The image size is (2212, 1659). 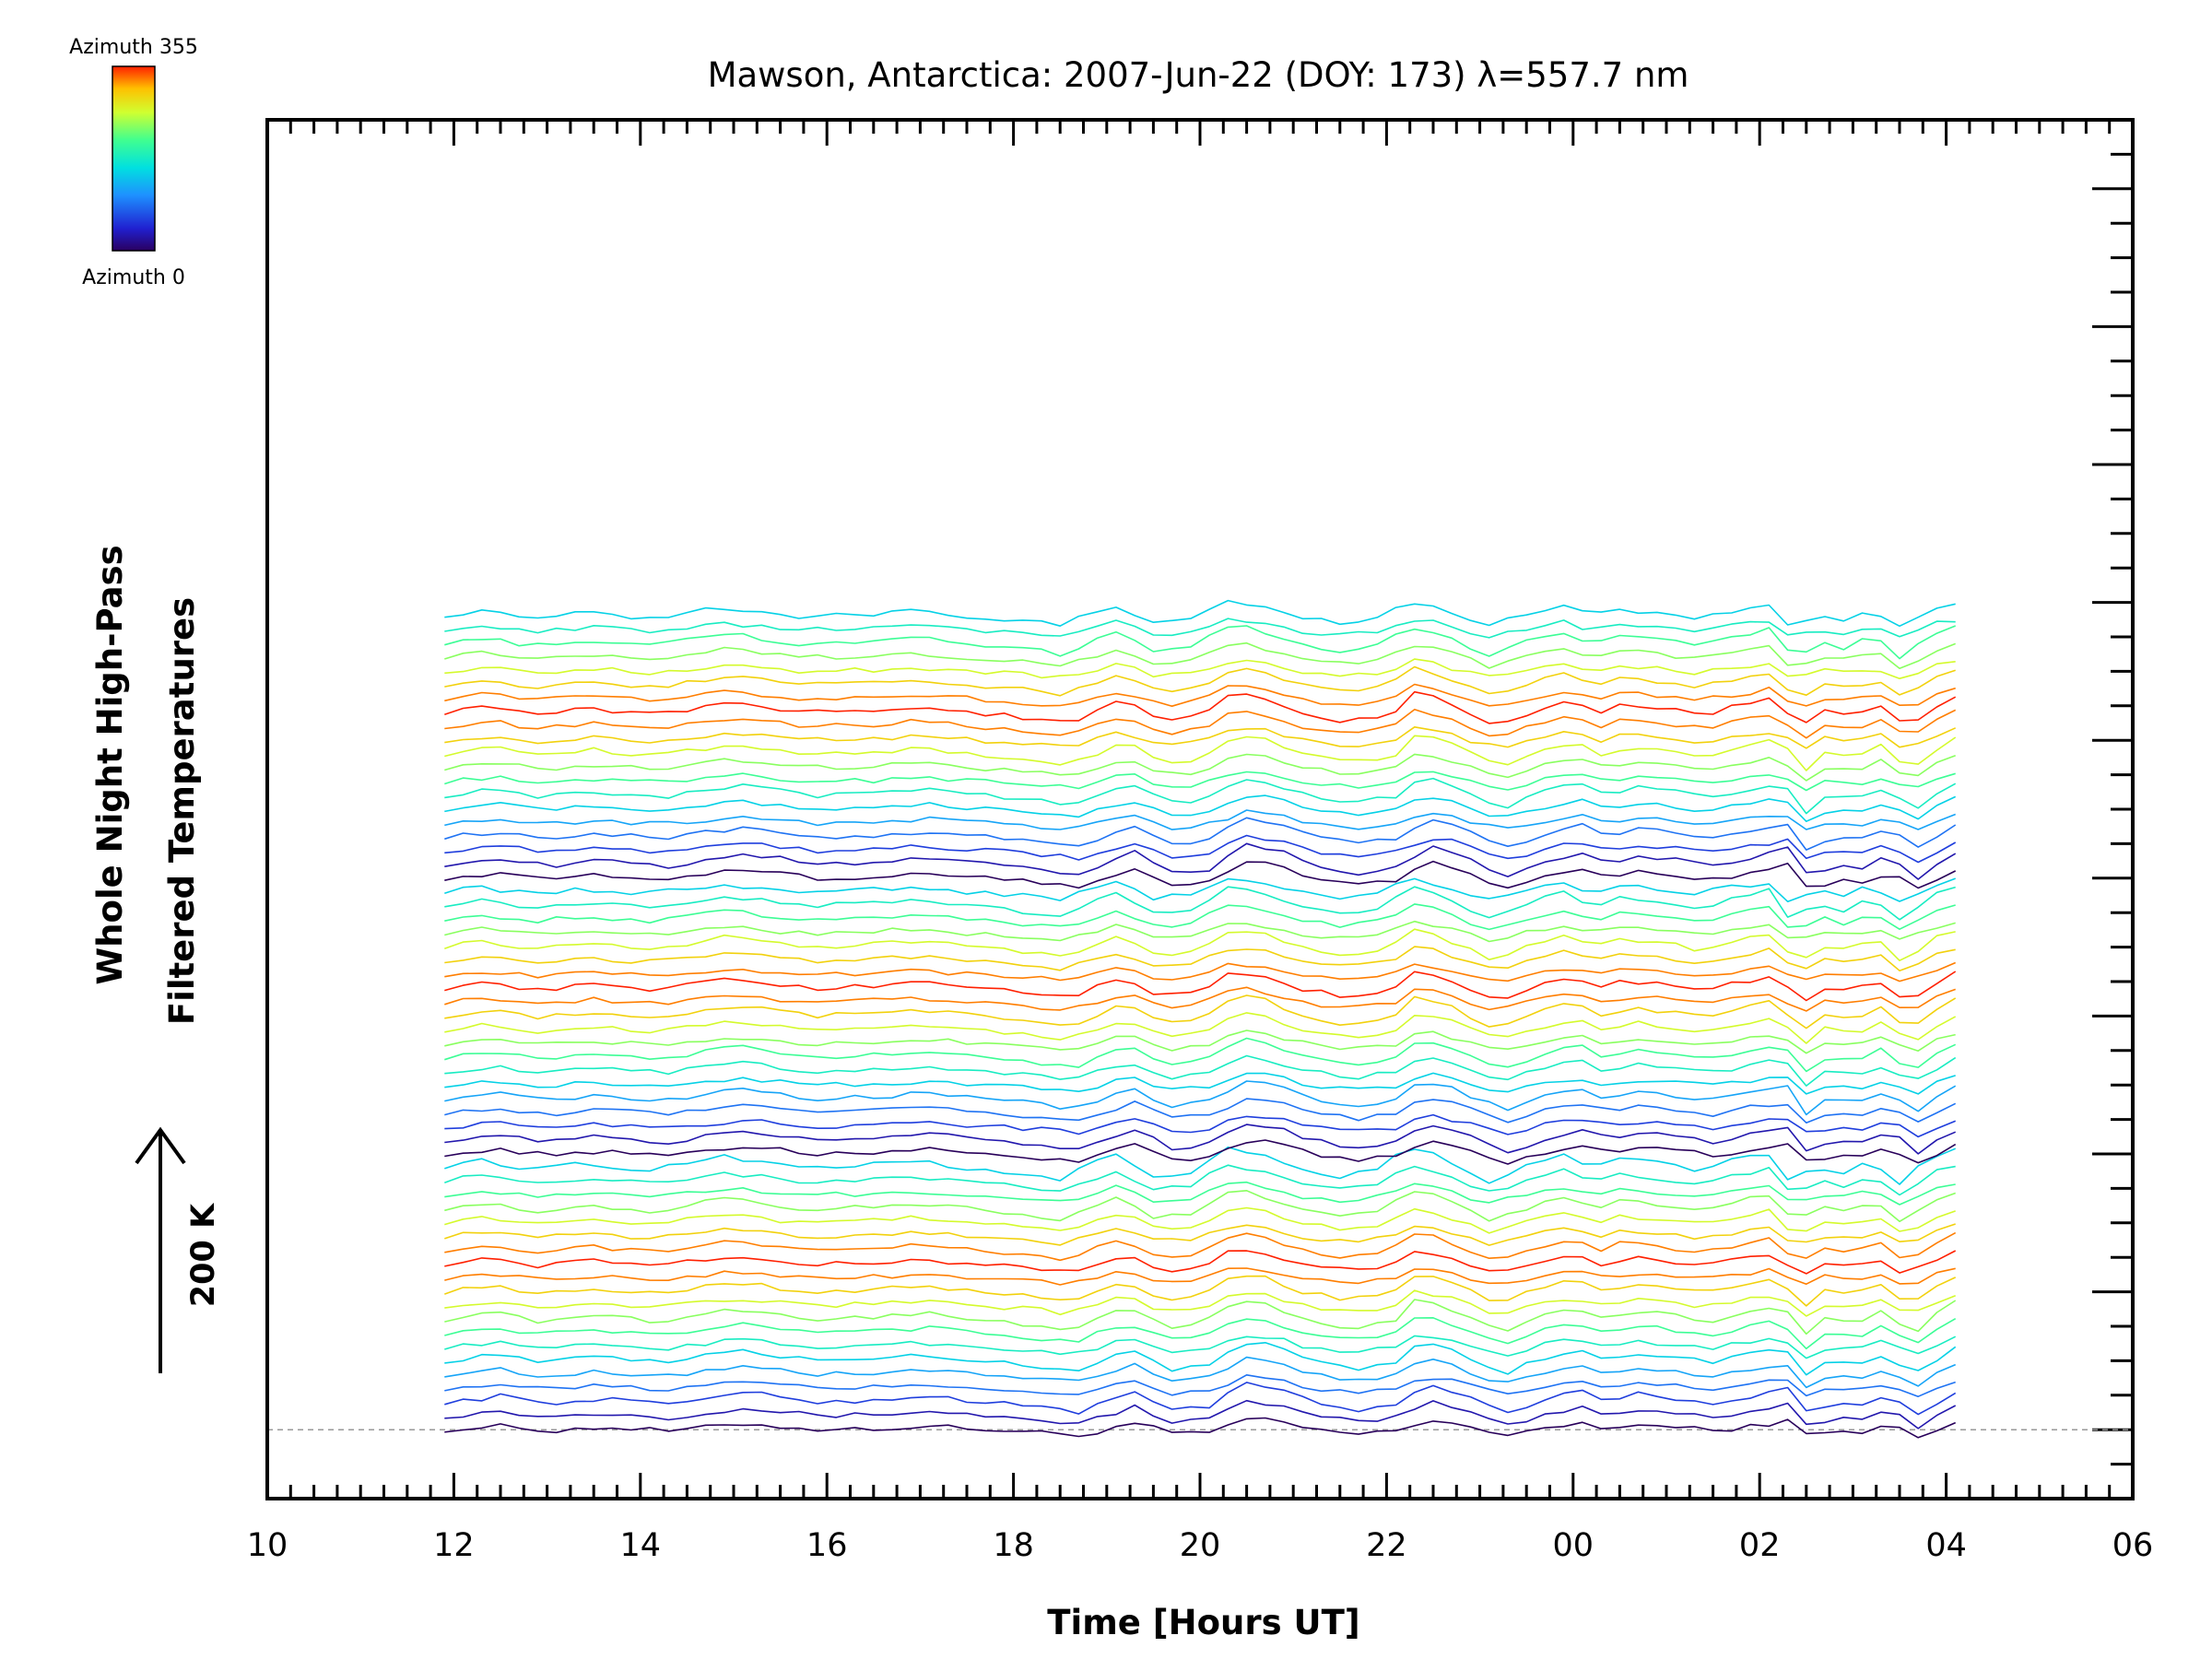 I want to click on y-axis-label-line1: Whole Night High-Pass, so click(x=110, y=764).